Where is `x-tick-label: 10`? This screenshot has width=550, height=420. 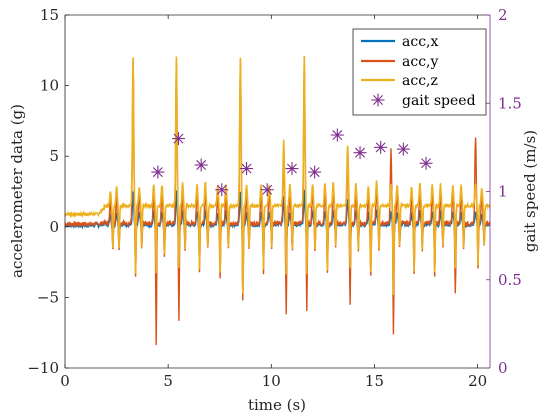
x-tick-label: 10 is located at coordinates (271, 381).